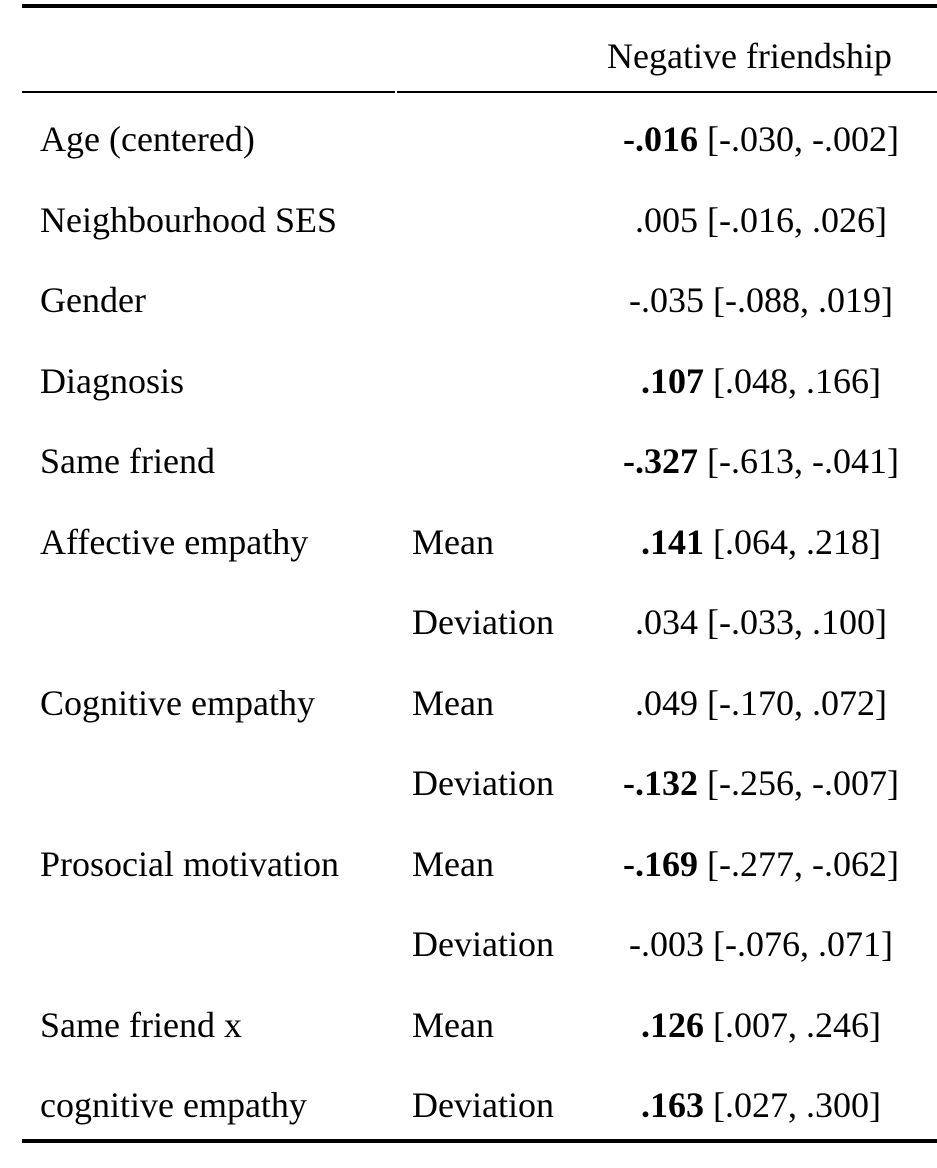 The width and height of the screenshot is (937, 1168). I want to click on row-label: Diagnosis, so click(112, 381).